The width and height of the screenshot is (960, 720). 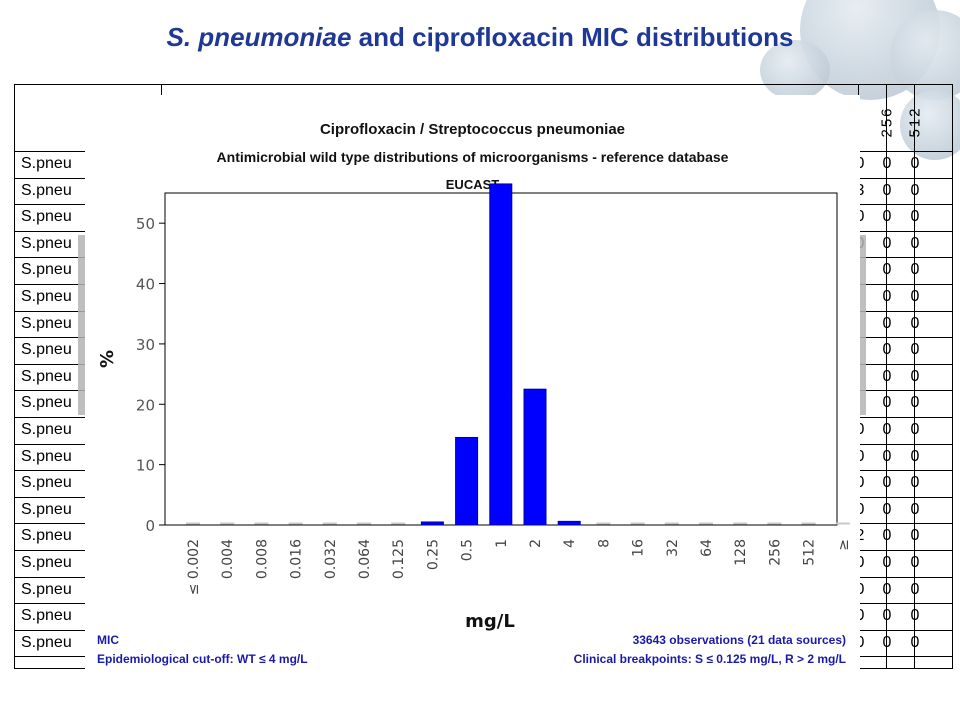 I want to click on y-tick-label: 30, so click(x=145, y=345).